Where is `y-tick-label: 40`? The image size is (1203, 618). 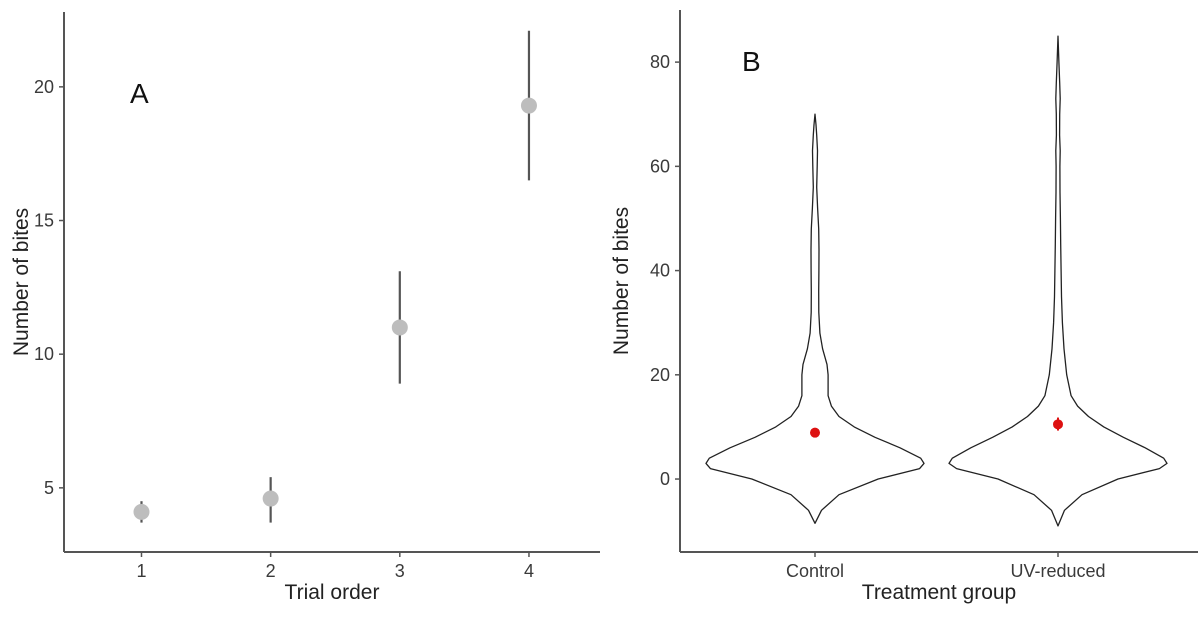
y-tick-label: 40 is located at coordinates (660, 271).